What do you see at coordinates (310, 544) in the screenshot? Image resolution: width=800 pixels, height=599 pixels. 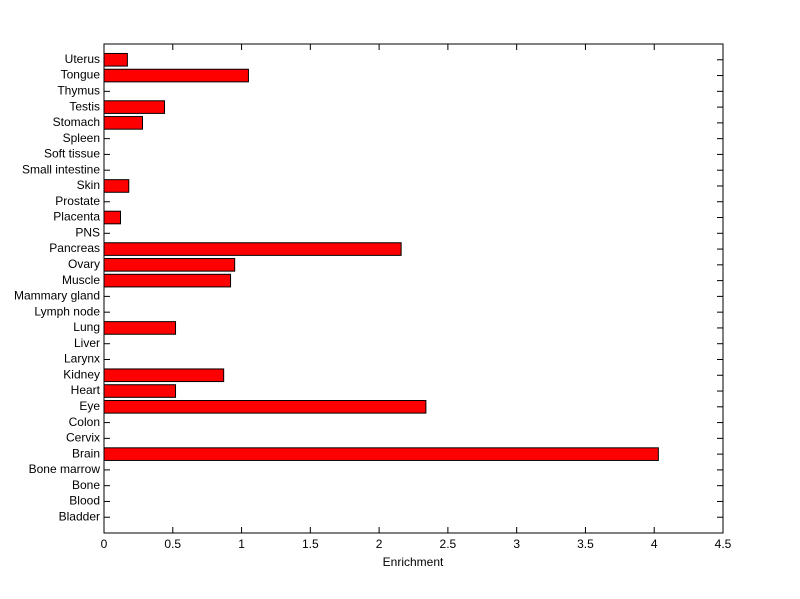 I see `x-tick-label: 1.5` at bounding box center [310, 544].